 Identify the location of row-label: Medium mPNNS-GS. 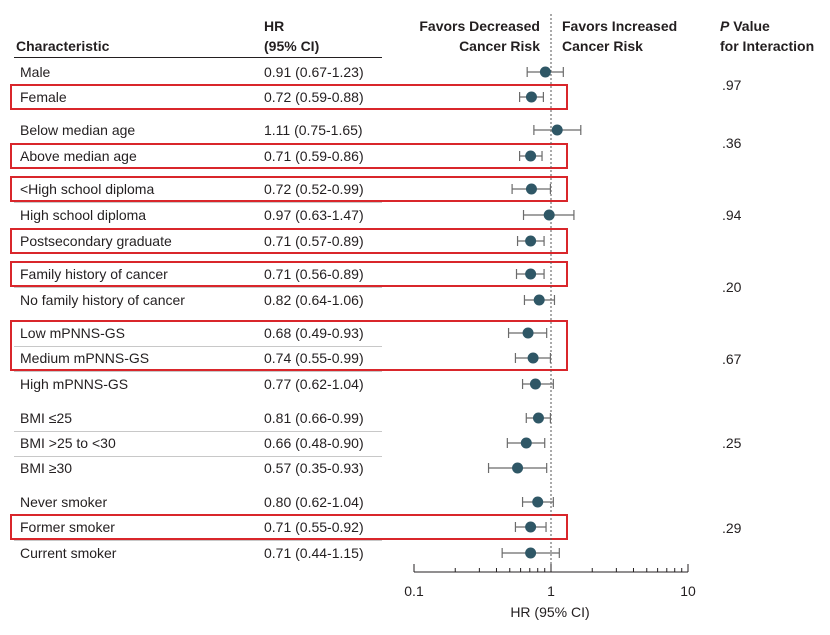
(85, 358).